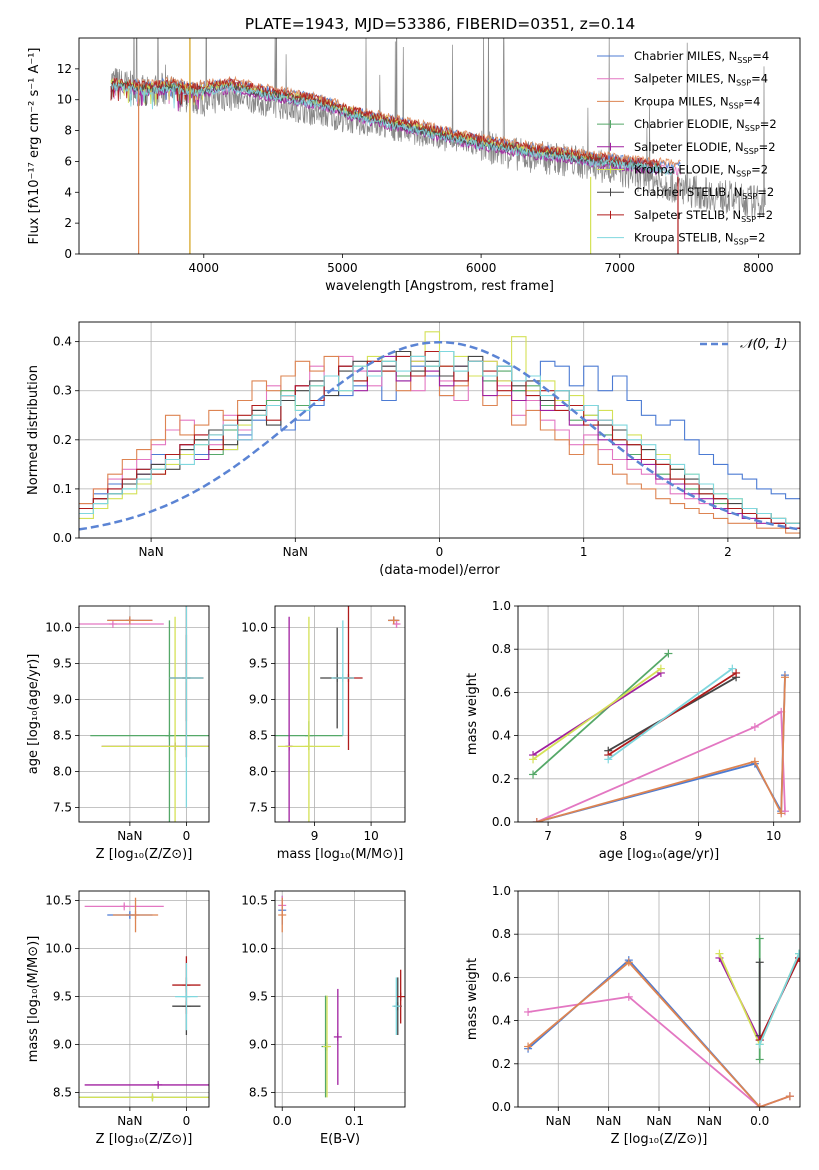 The width and height of the screenshot is (819, 1170). I want to click on y-axis-label: Flux [fλ10⁻¹⁷ erg cm⁻² s⁻¹ A⁻¹], so click(34, 146).